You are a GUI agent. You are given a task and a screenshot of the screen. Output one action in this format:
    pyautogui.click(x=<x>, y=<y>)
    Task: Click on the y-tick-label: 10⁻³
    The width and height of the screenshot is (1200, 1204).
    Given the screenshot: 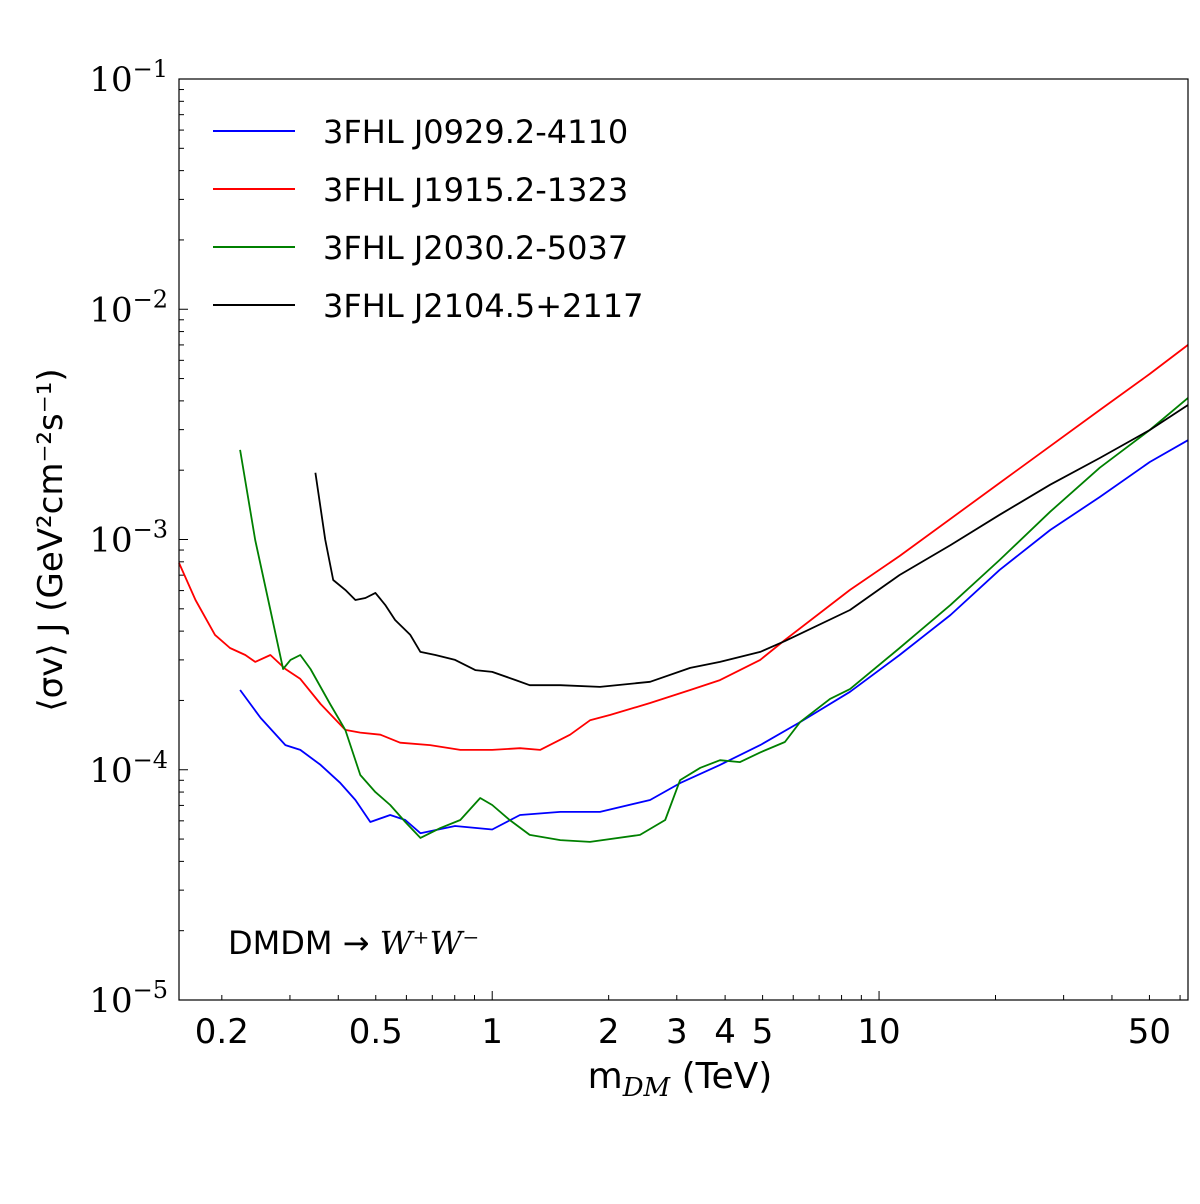 What is the action you would take?
    pyautogui.click(x=128, y=538)
    